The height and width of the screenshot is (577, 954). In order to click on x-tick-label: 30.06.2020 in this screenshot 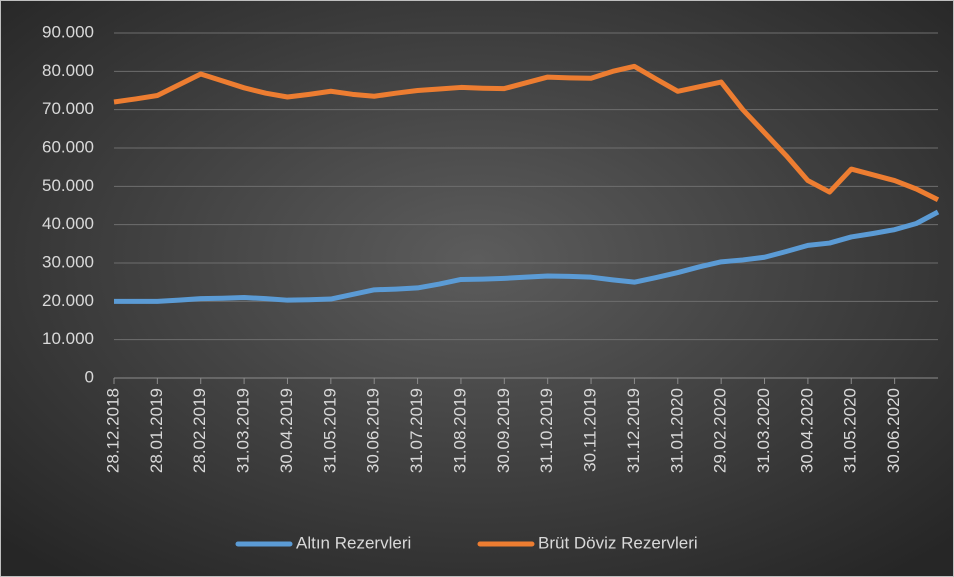, I will do `click(893, 430)`.